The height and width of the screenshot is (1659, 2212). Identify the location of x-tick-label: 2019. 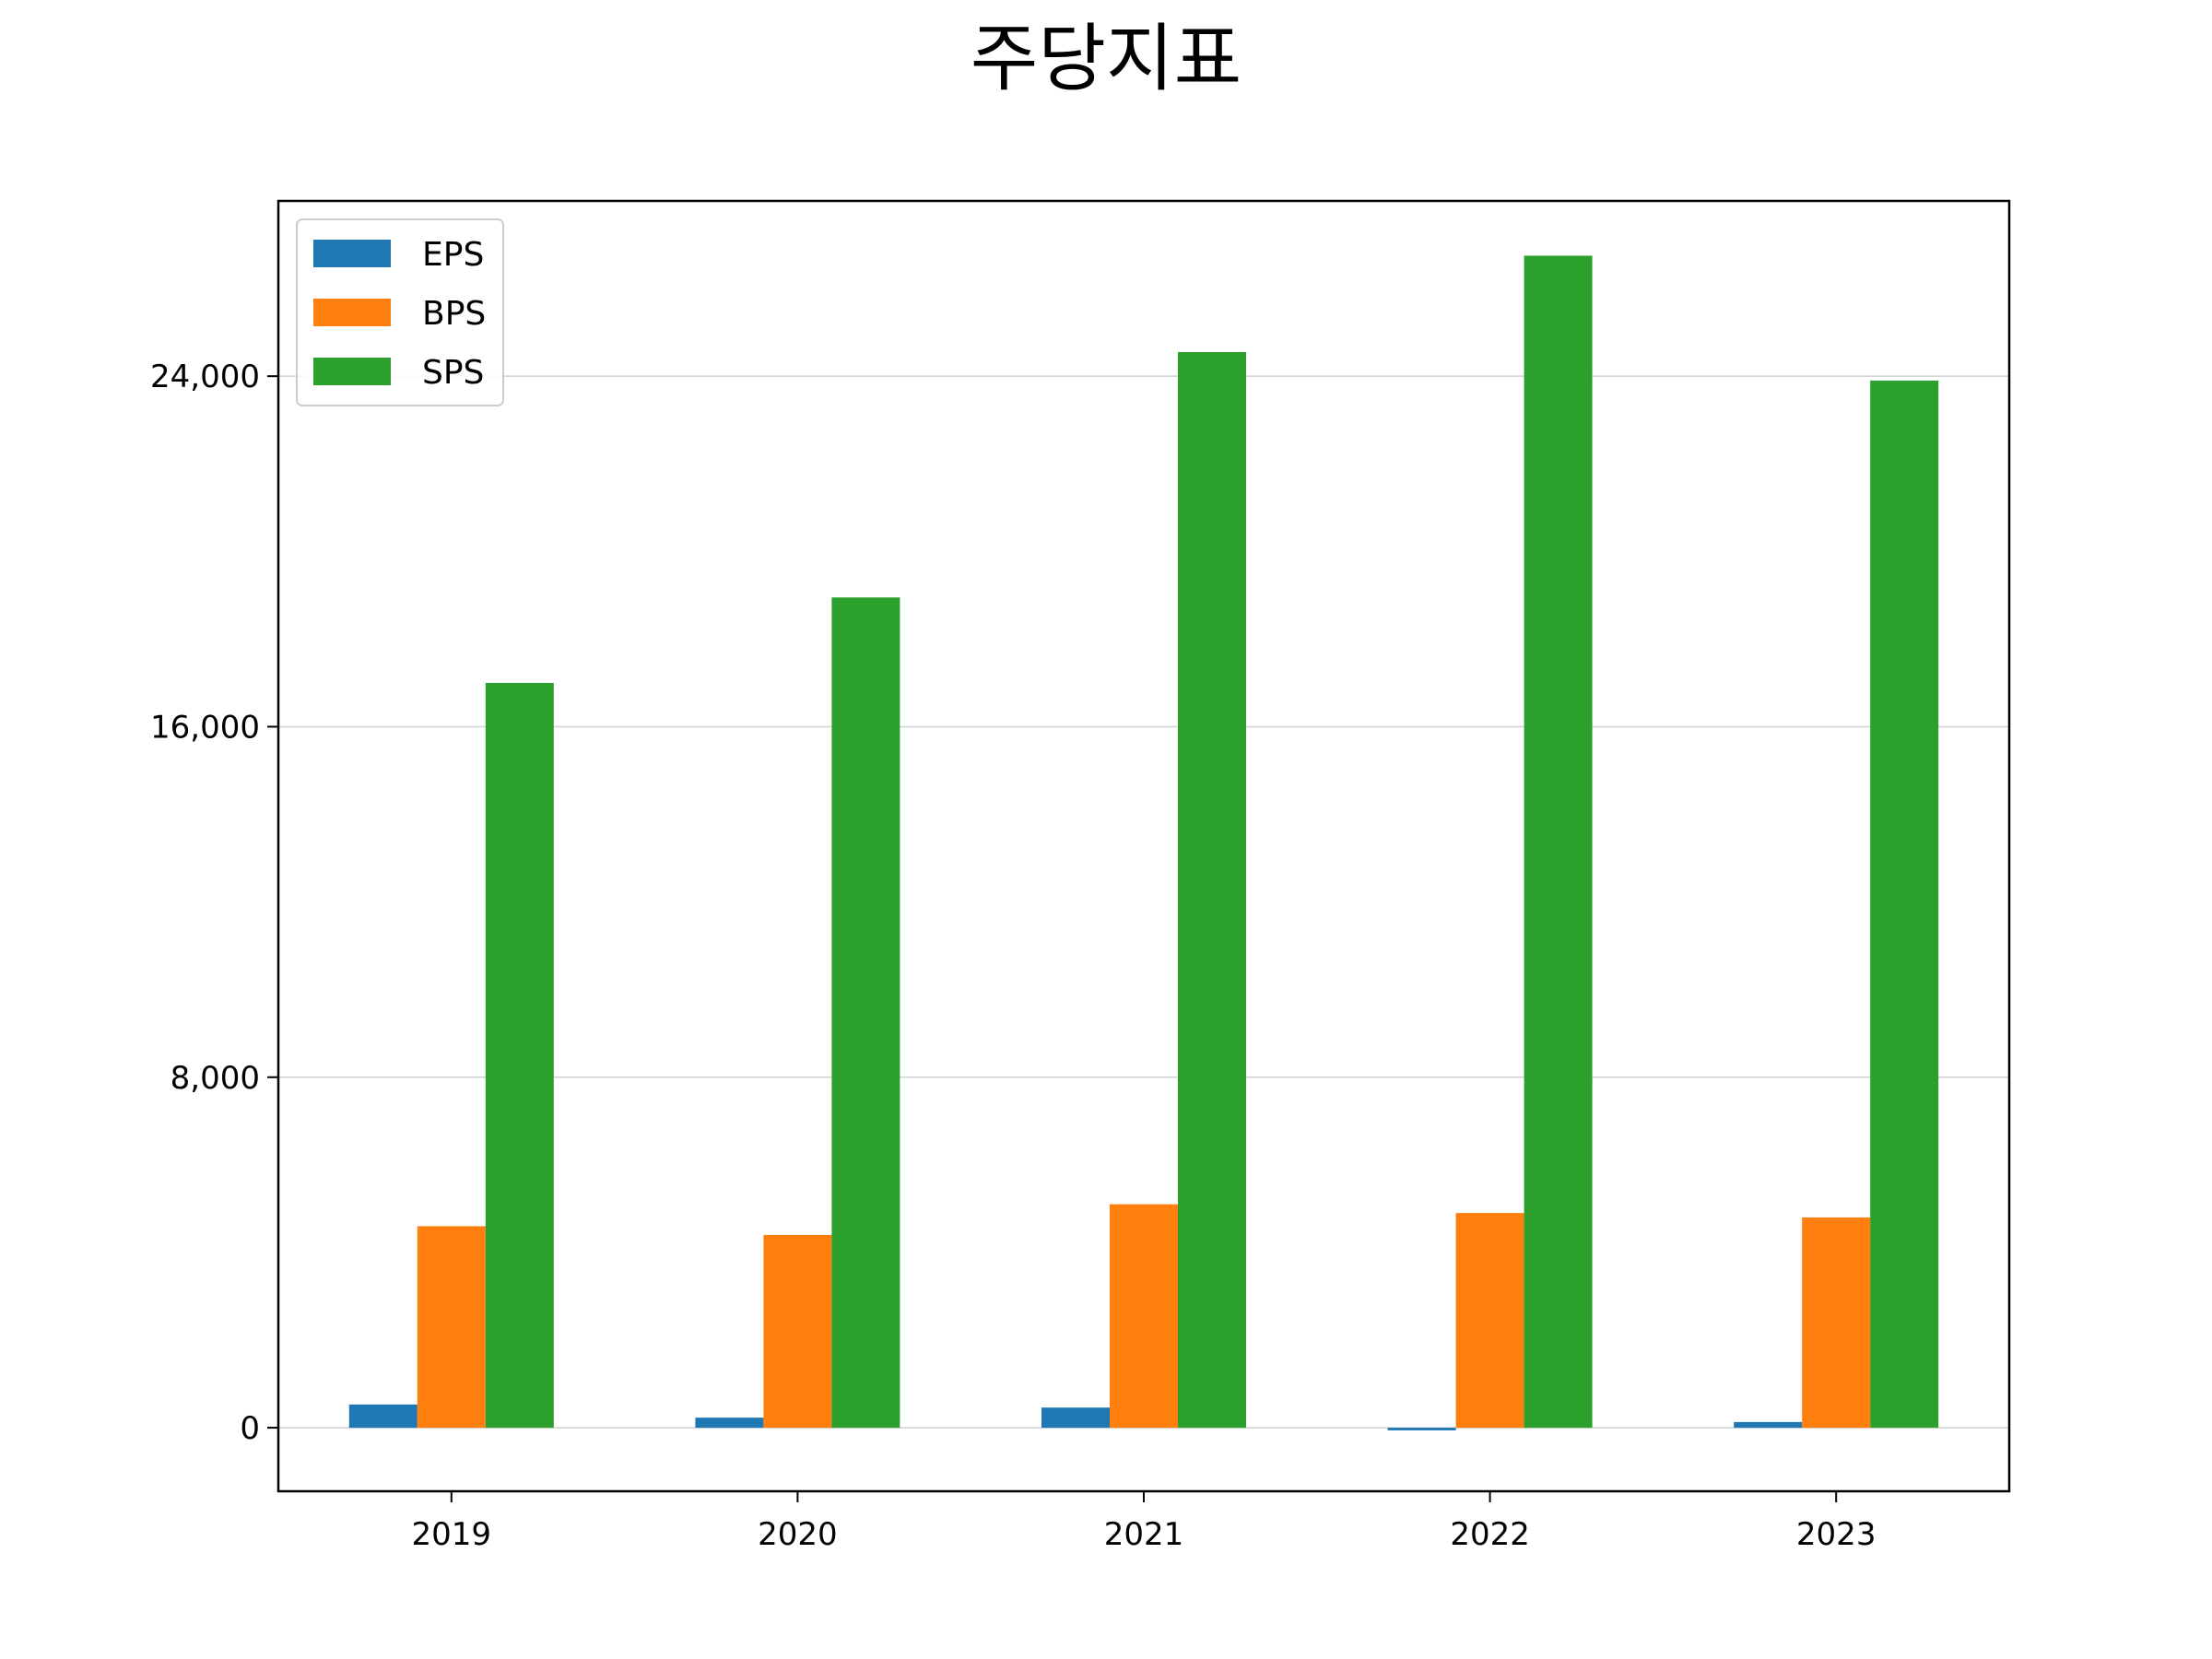
(452, 1534).